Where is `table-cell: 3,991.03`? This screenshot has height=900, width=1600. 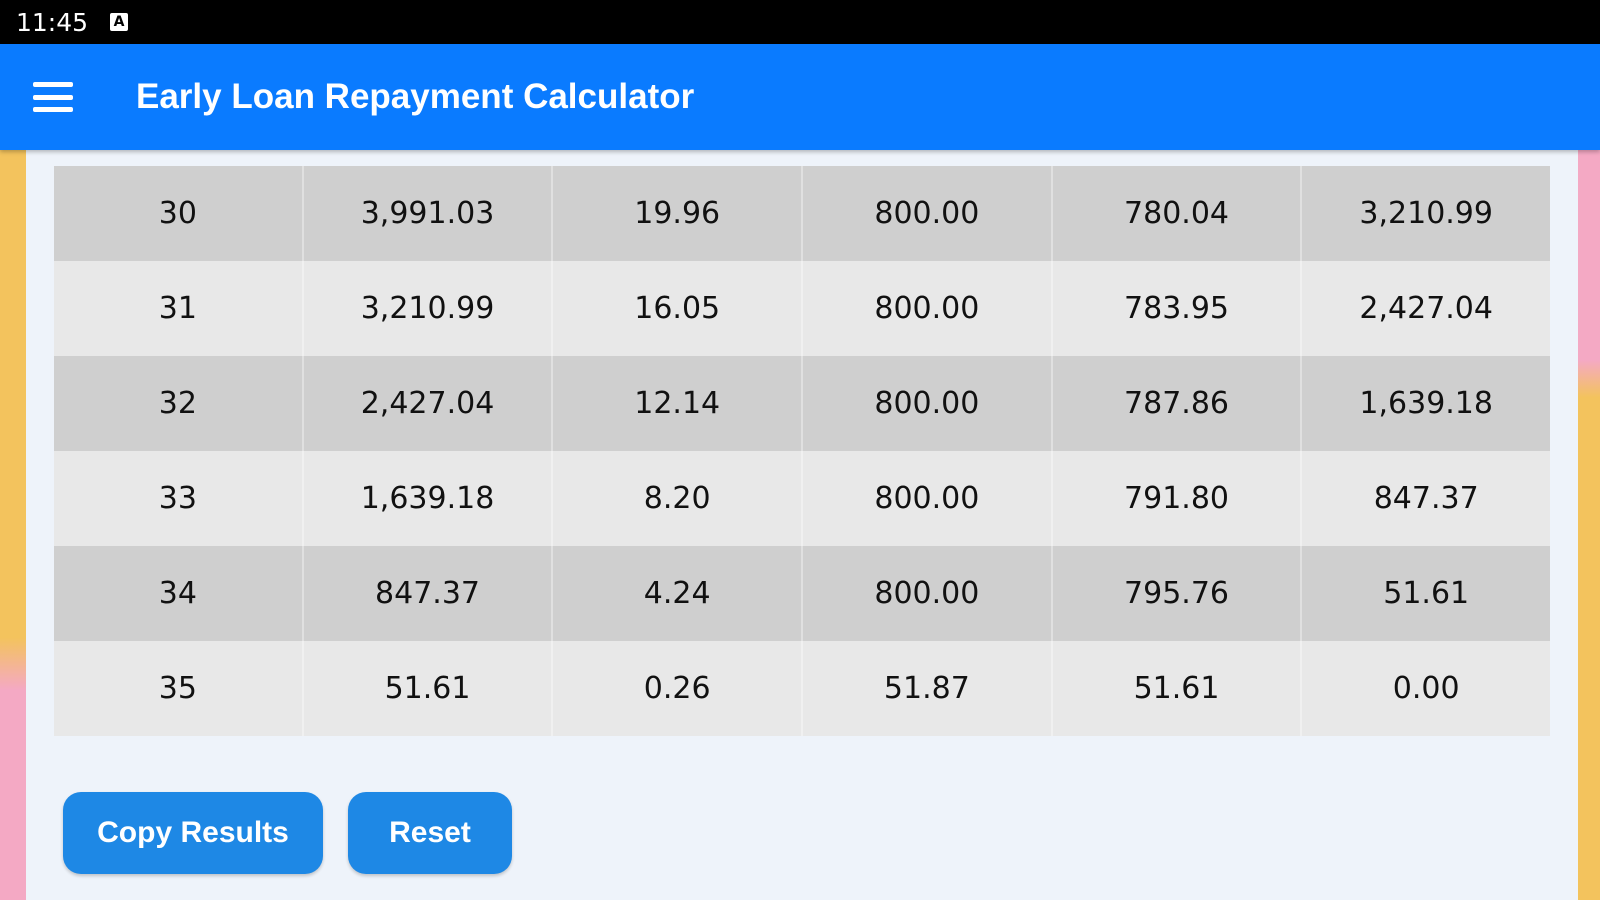 table-cell: 3,991.03 is located at coordinates (429, 213).